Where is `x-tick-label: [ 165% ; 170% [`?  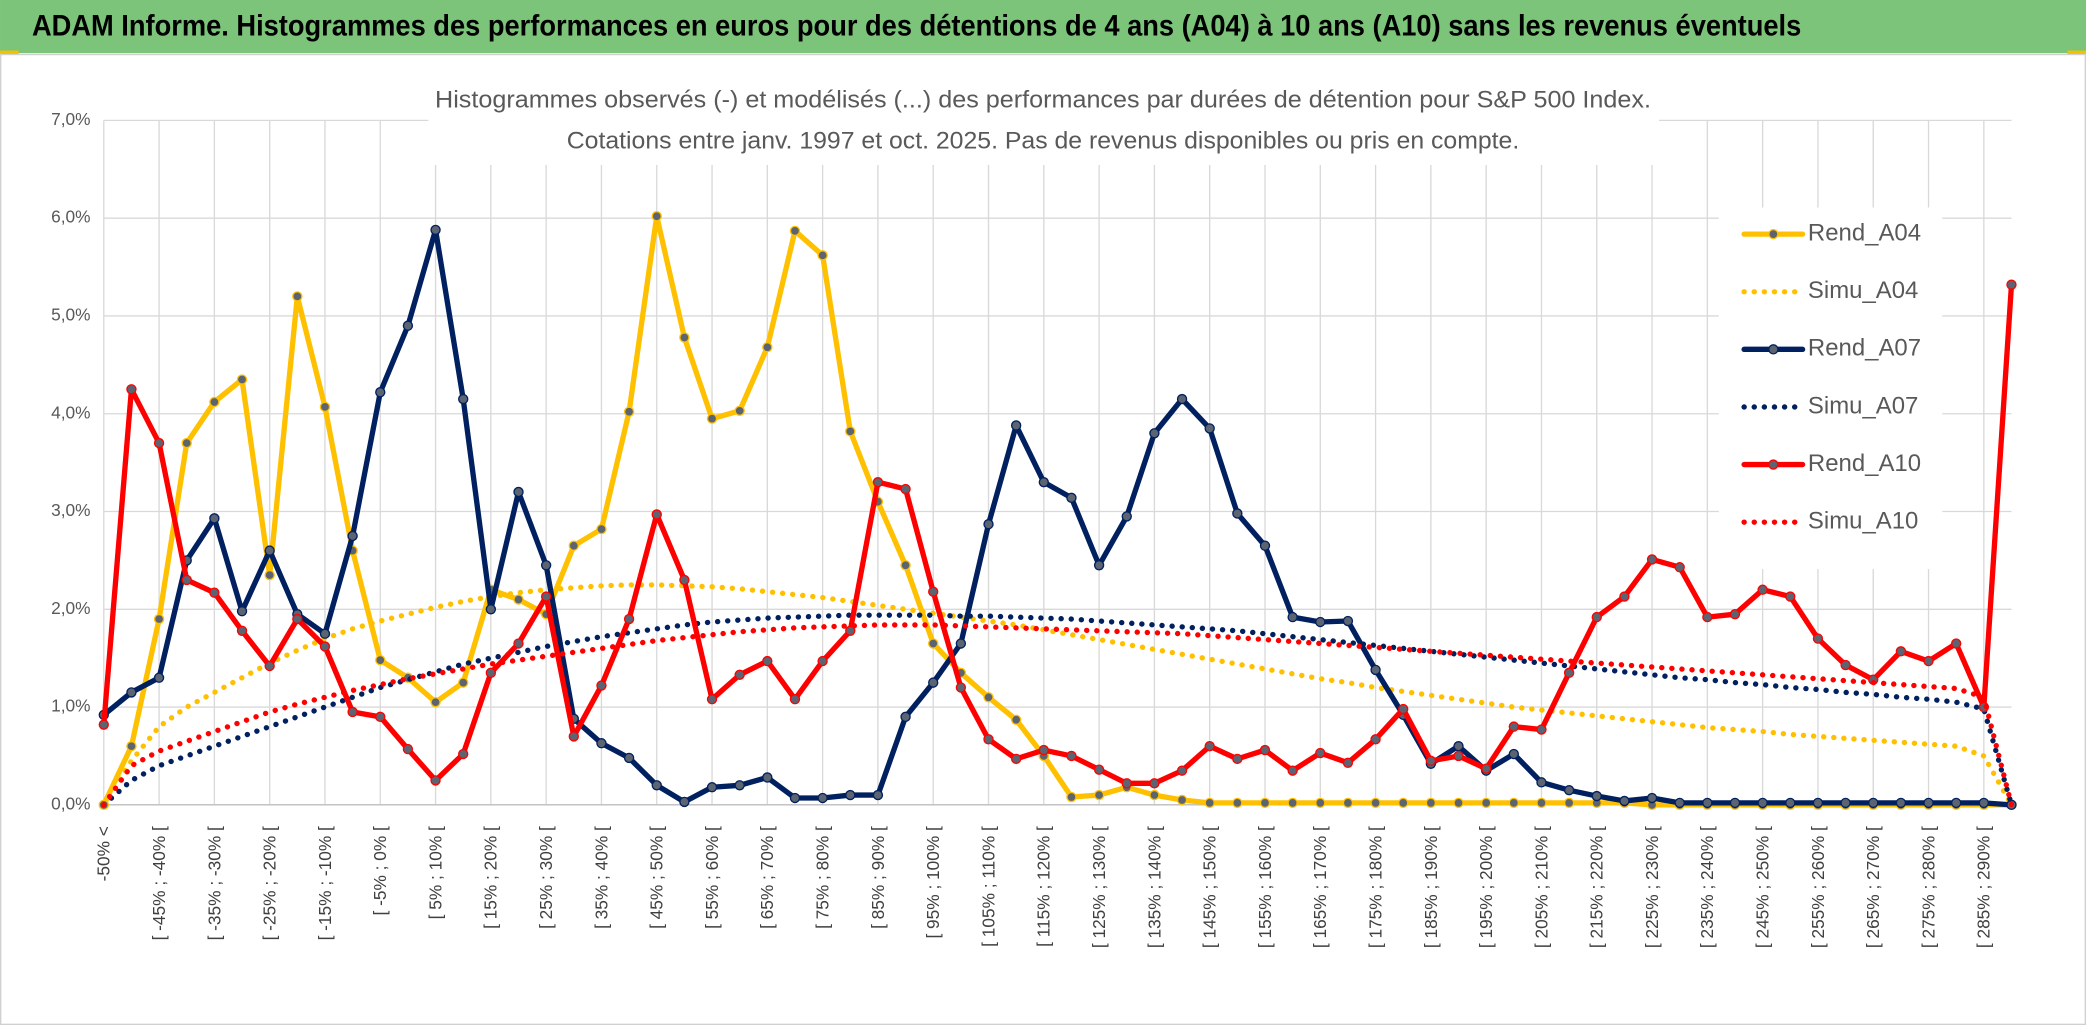 x-tick-label: [ 165% ; 170% [ is located at coordinates (1320, 887).